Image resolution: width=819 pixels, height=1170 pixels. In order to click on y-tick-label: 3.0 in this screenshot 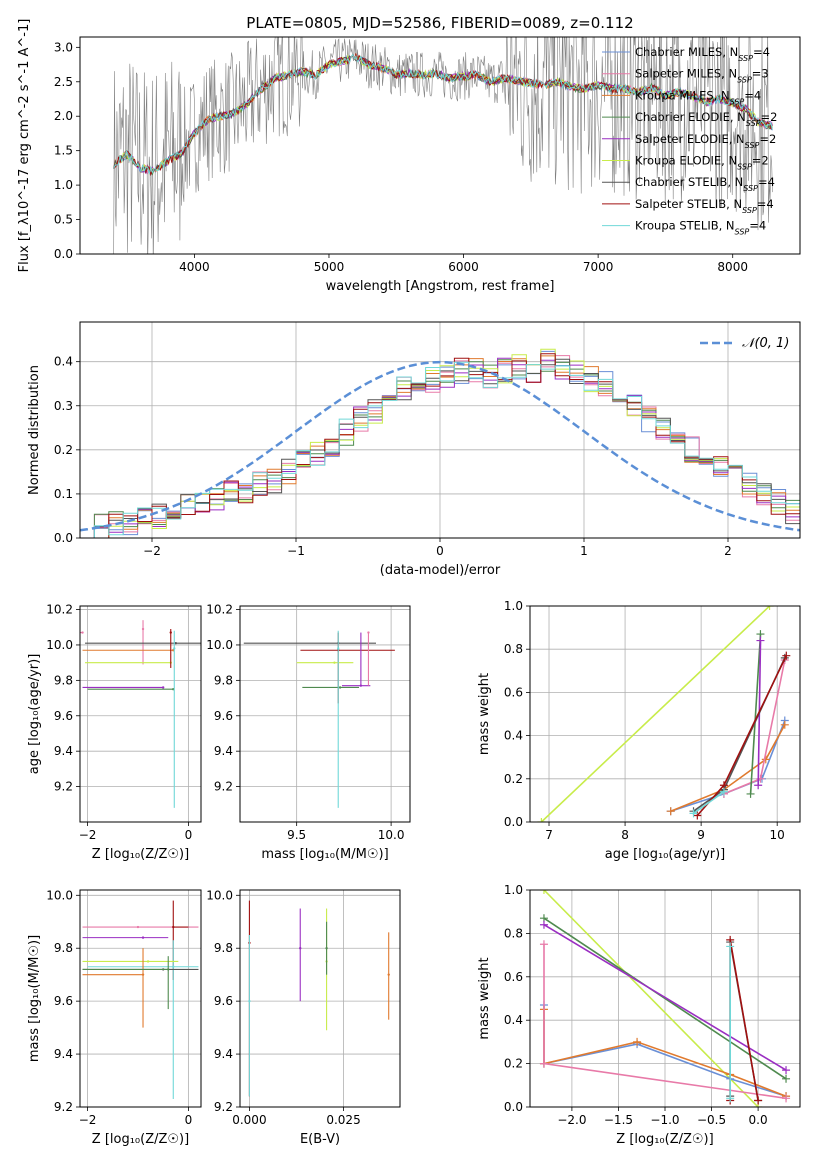, I will do `click(63, 47)`.